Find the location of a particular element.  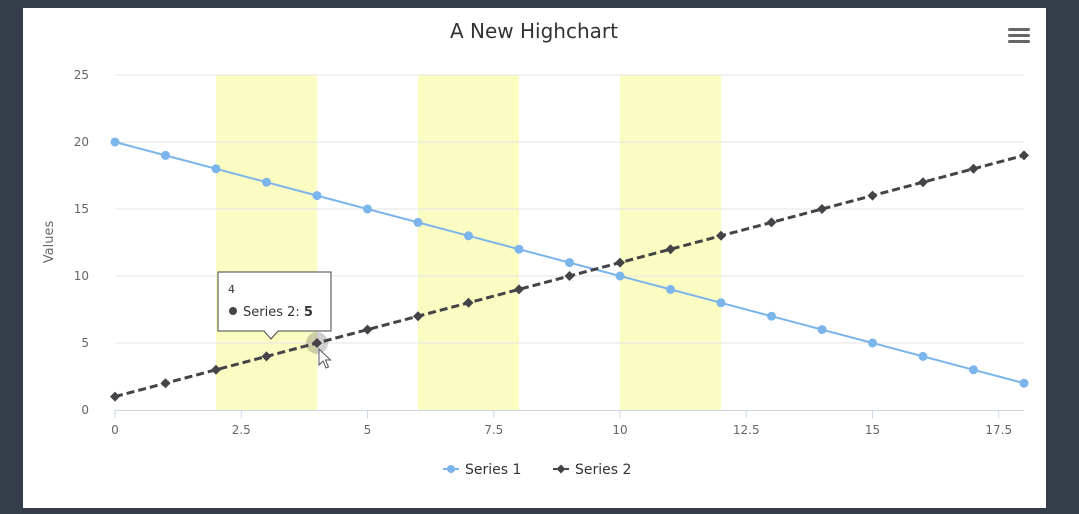

y-tick-label: 0 is located at coordinates (85, 410).